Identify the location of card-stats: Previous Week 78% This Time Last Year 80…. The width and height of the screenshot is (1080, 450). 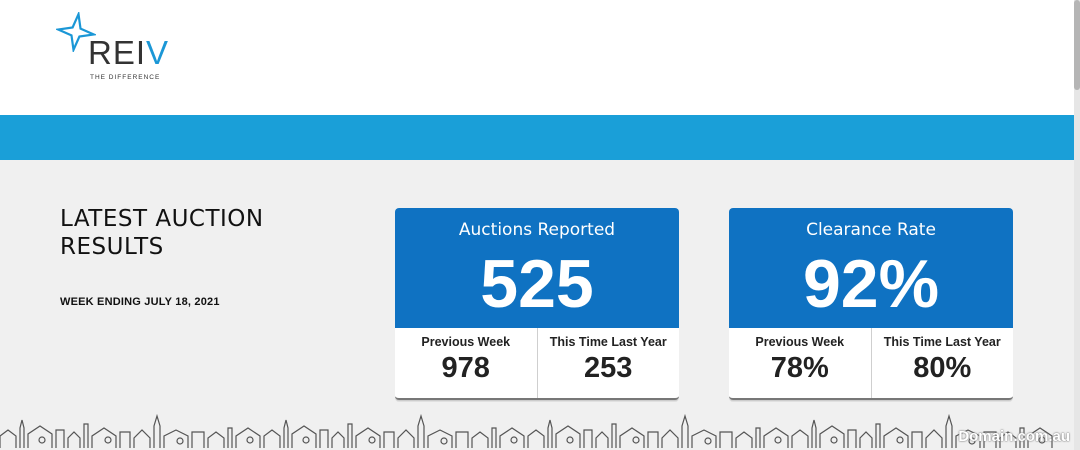
(871, 363).